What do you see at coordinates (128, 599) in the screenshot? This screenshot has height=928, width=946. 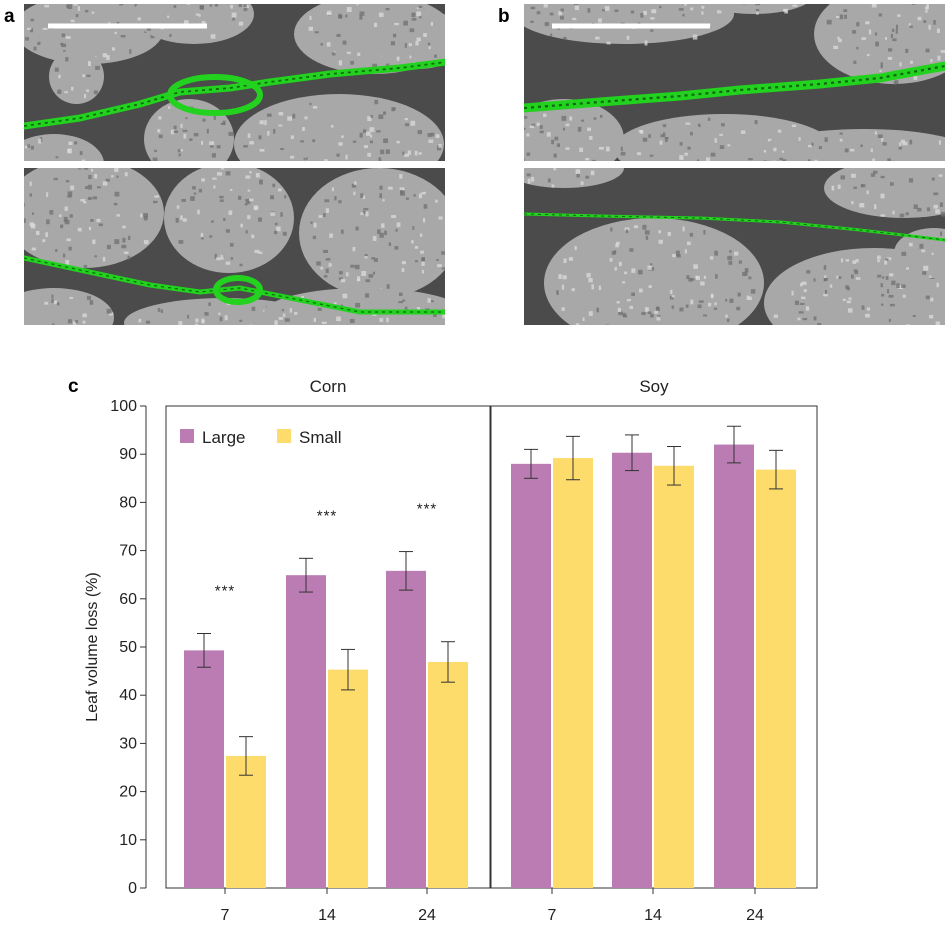 I see `y-tick-label: 60` at bounding box center [128, 599].